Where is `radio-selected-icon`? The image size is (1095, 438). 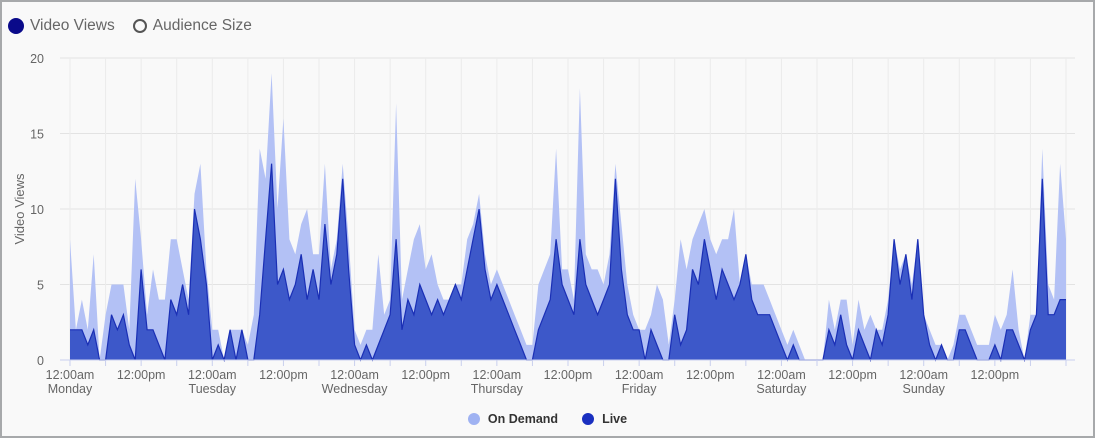 radio-selected-icon is located at coordinates (16, 26).